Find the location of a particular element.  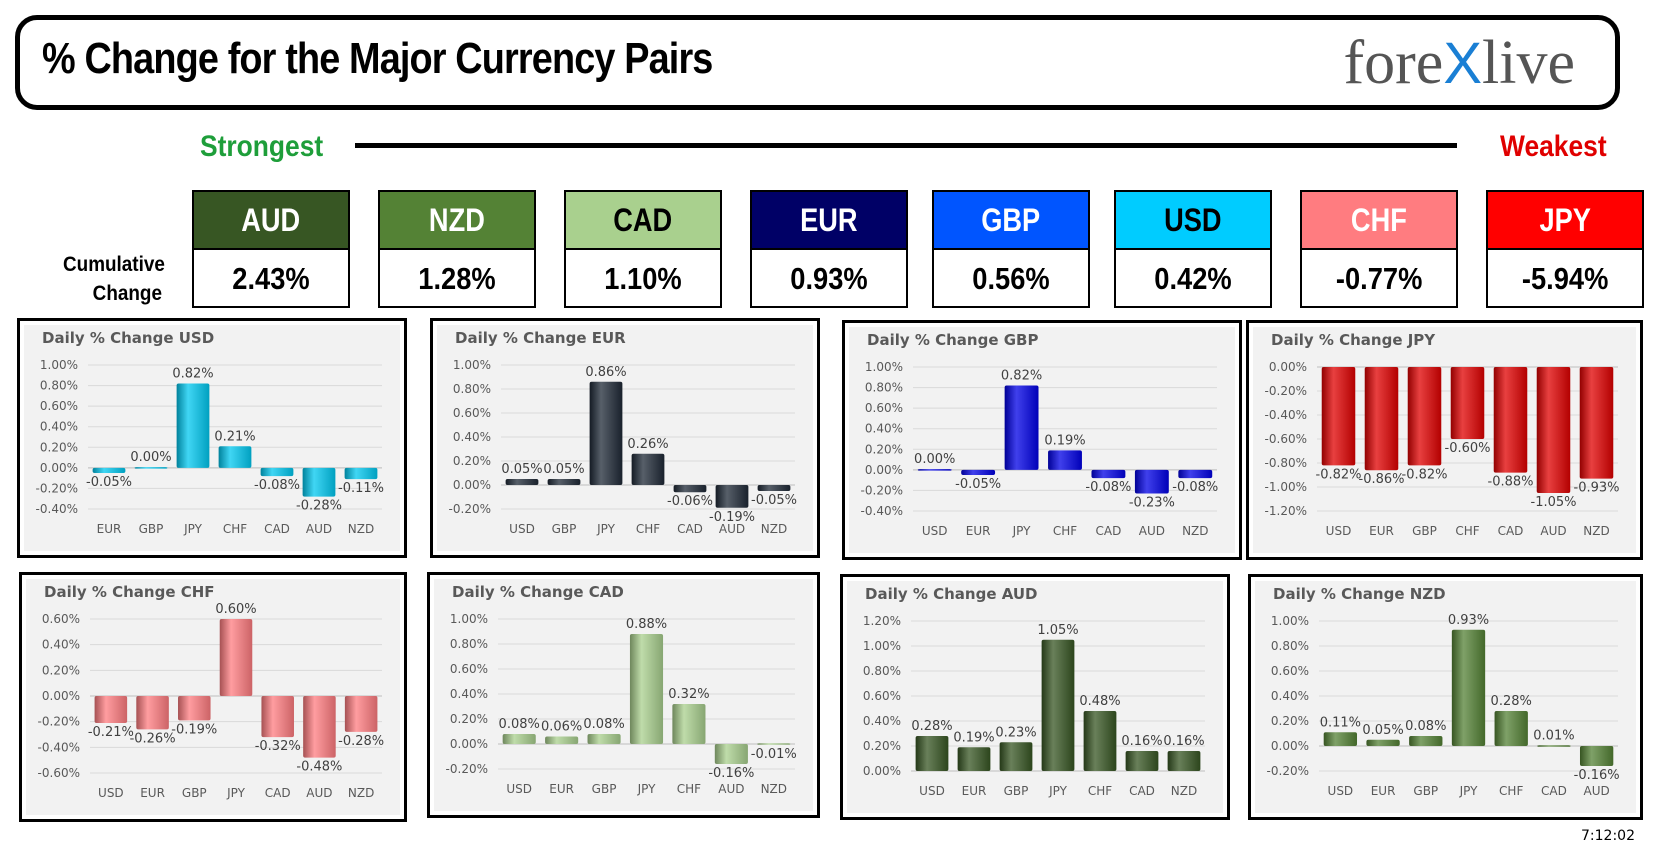

data-label: 0.32% is located at coordinates (688, 694).